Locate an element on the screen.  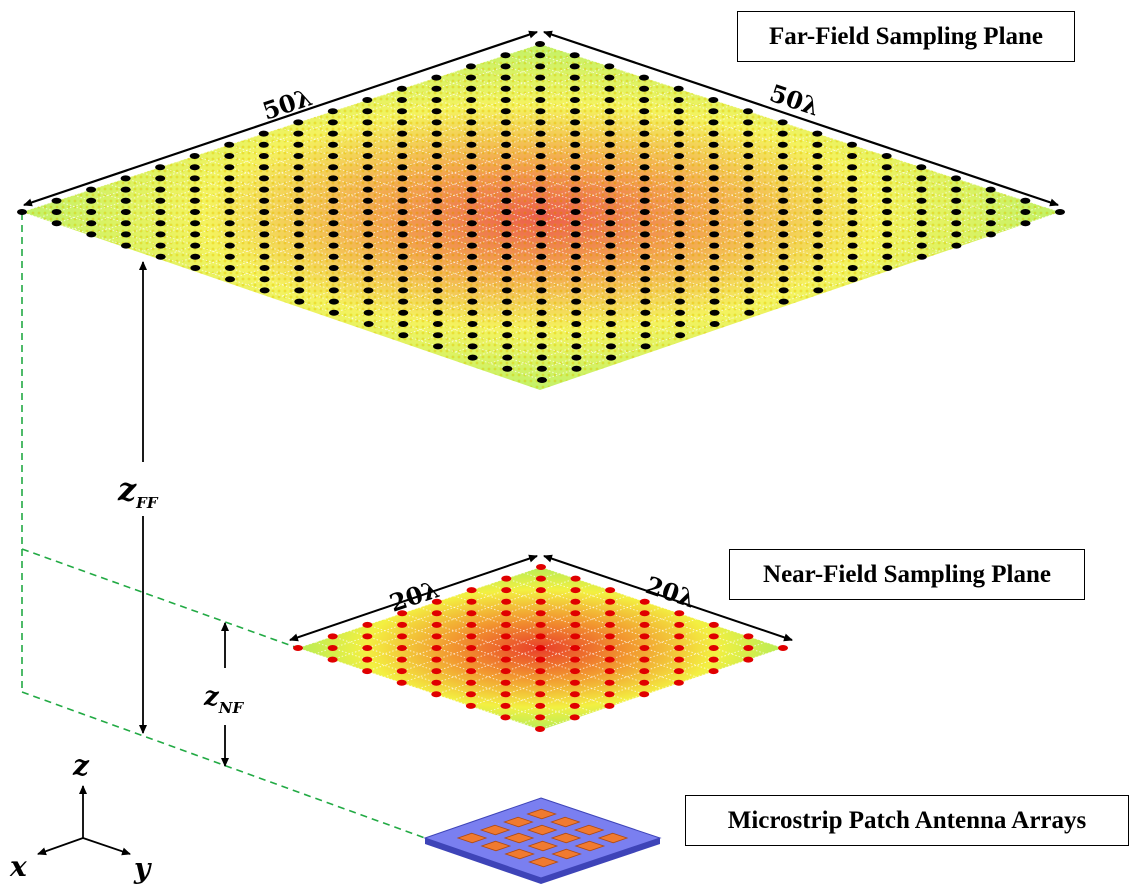
antenna-array is located at coordinates (542, 840).